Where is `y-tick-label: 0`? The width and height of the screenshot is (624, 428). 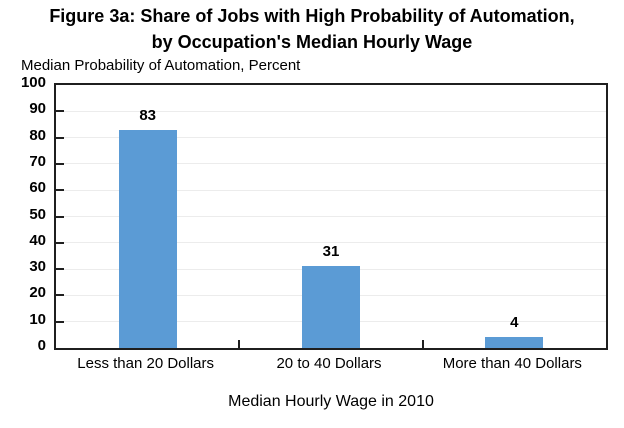 y-tick-label: 0 is located at coordinates (41, 345).